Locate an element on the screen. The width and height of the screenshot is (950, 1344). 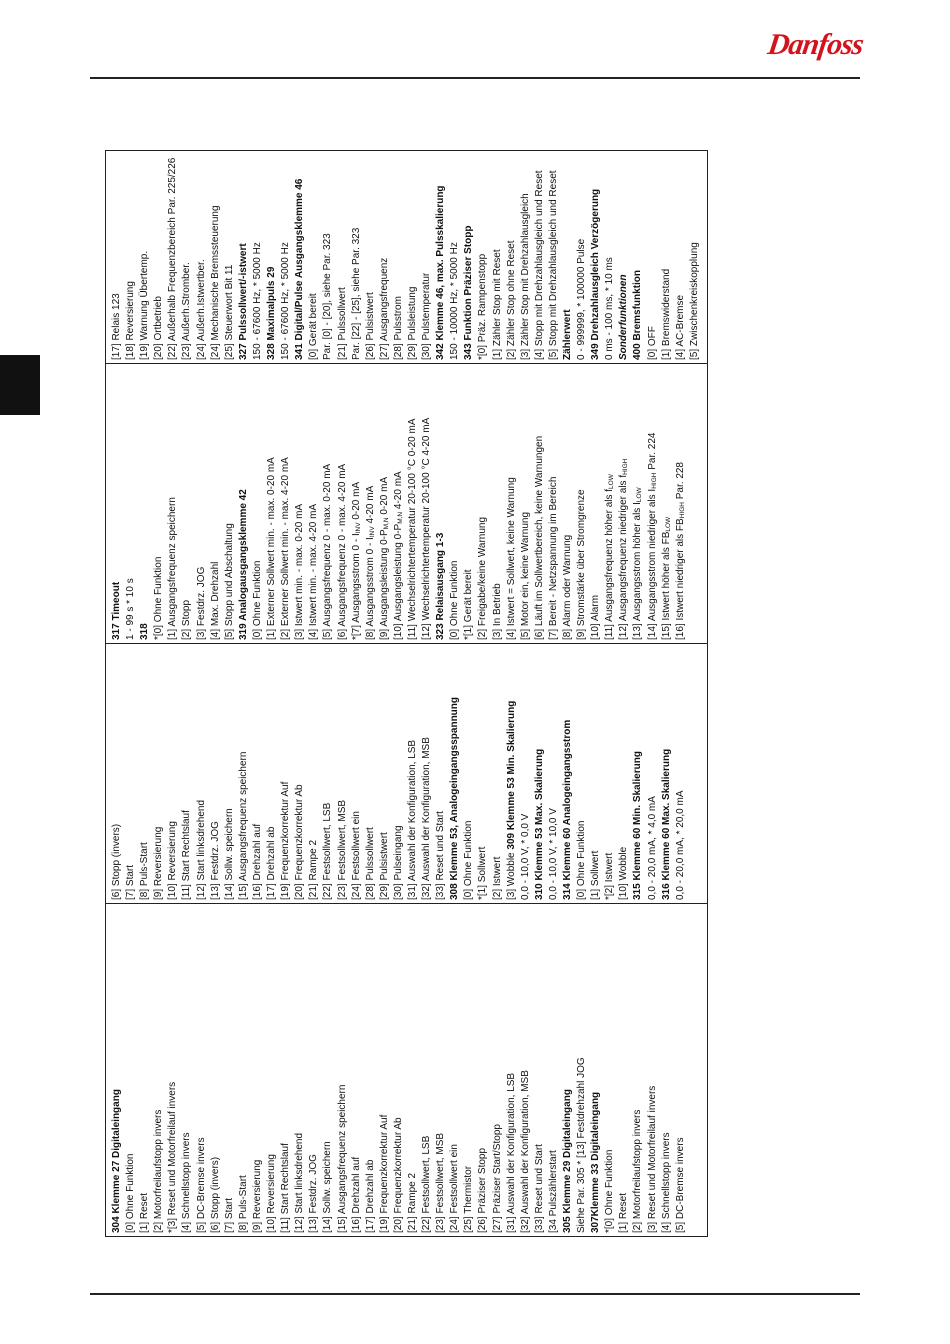
list-item: [2] Zähler Stop ohne Reset is located at coordinates (511, 300).